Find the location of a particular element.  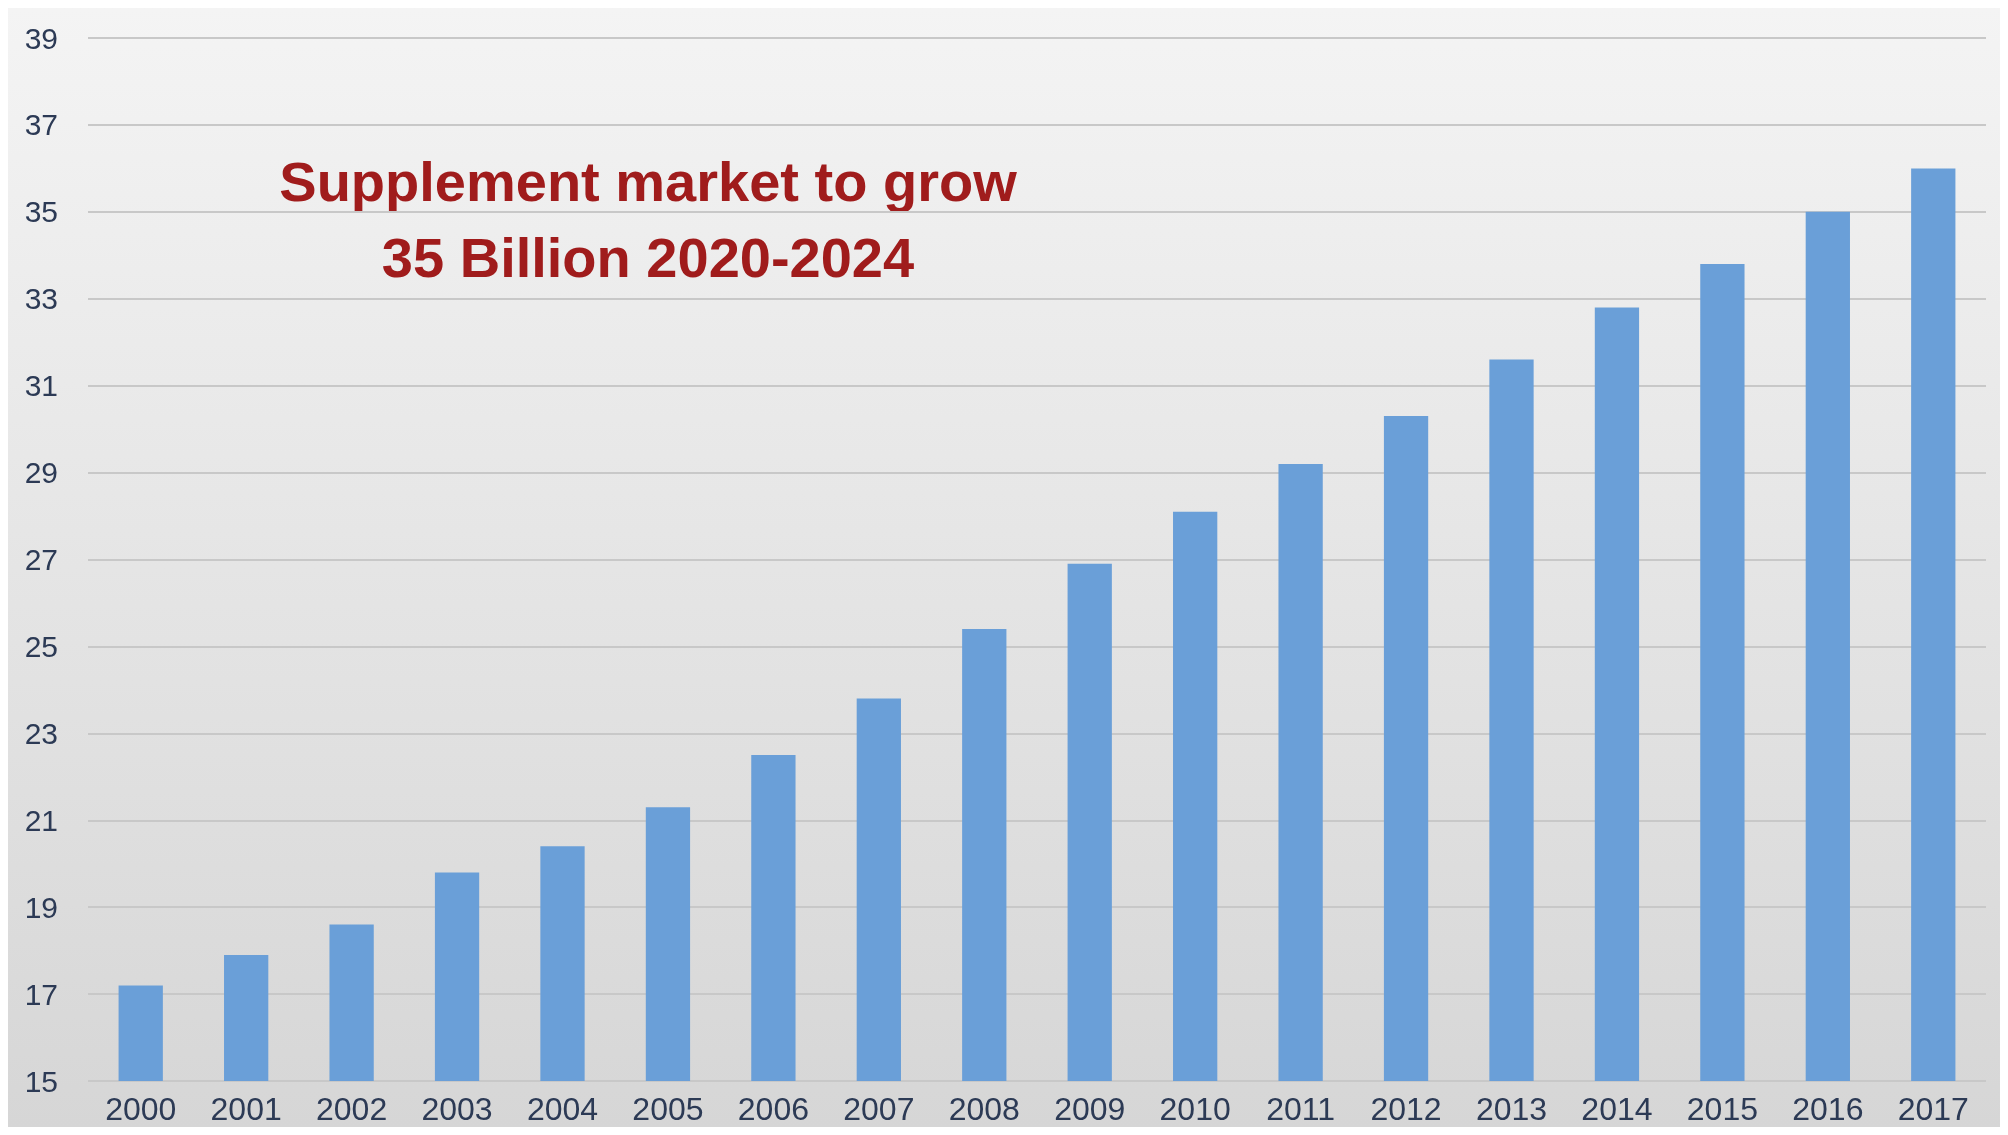

y-tick-label: 21 is located at coordinates (41, 820).